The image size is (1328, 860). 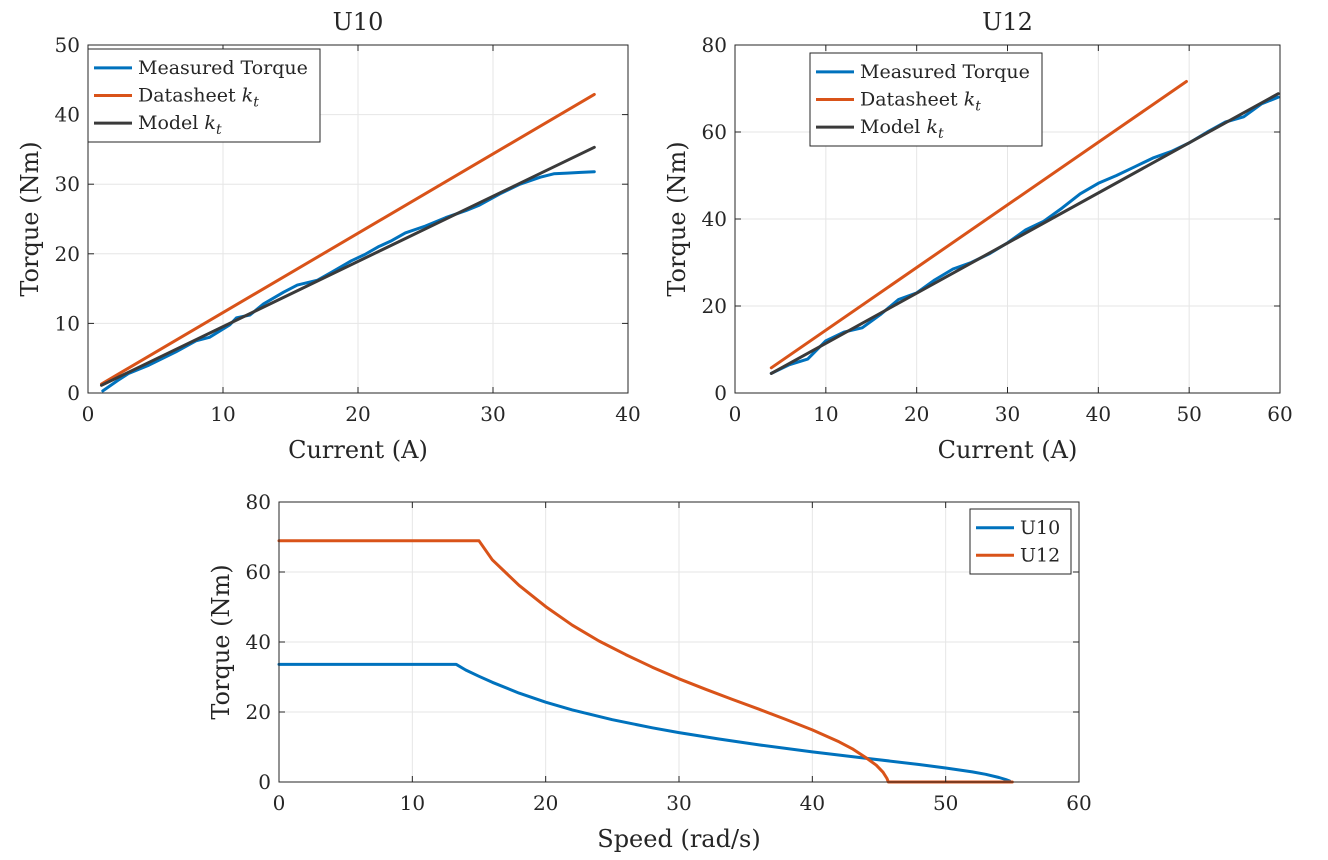 I want to click on chart-title: U12, so click(x=1007, y=22).